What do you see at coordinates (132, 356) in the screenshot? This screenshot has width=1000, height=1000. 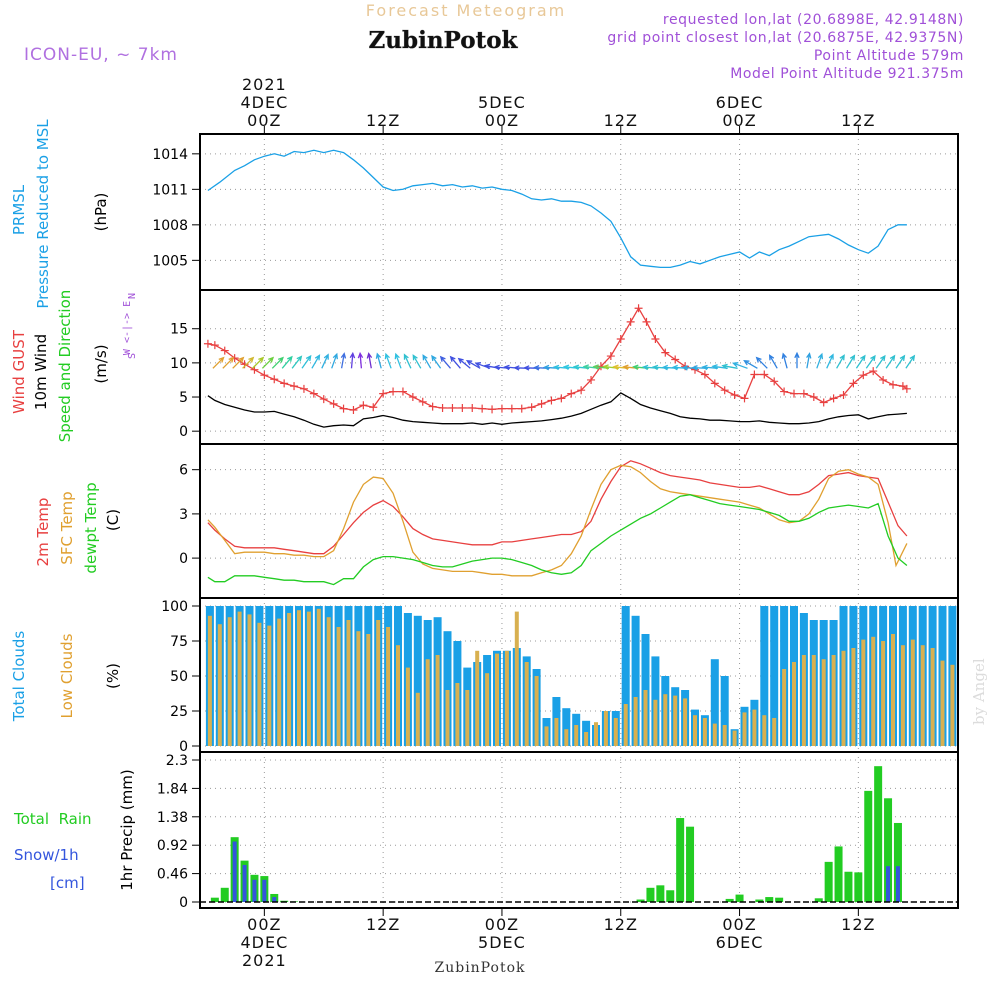 I see `compass-text: S` at bounding box center [132, 356].